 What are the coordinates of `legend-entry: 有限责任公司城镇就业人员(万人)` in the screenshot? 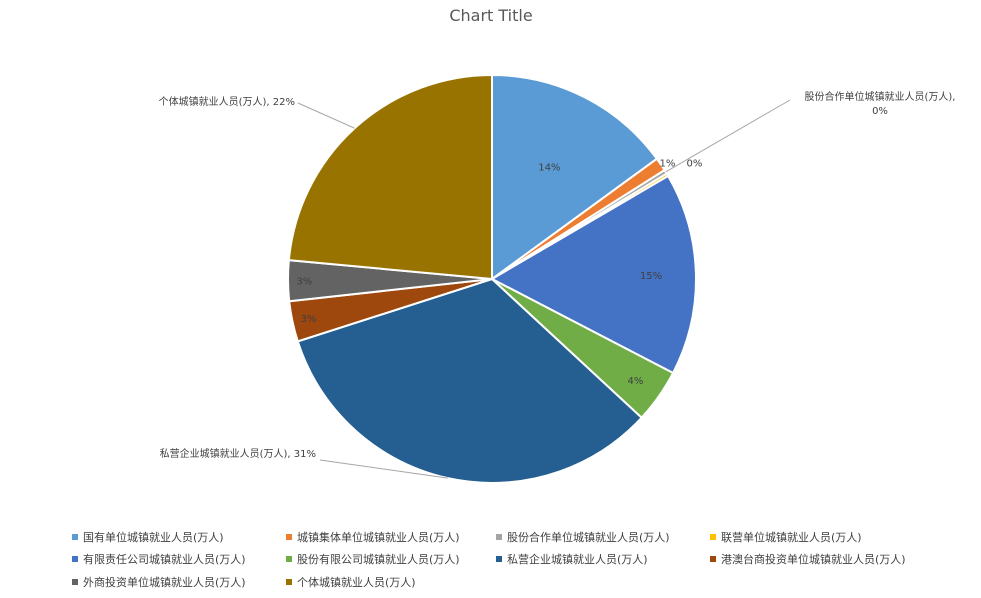 It's located at (164, 559).